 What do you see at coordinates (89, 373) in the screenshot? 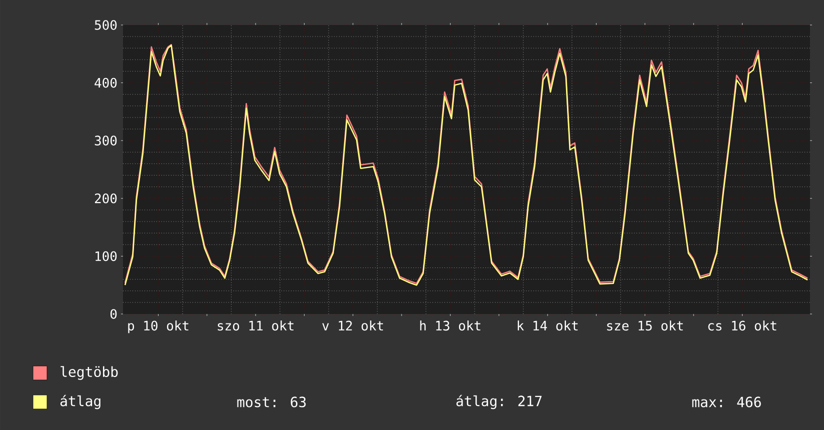
I see `legend-label: legtöbb` at bounding box center [89, 373].